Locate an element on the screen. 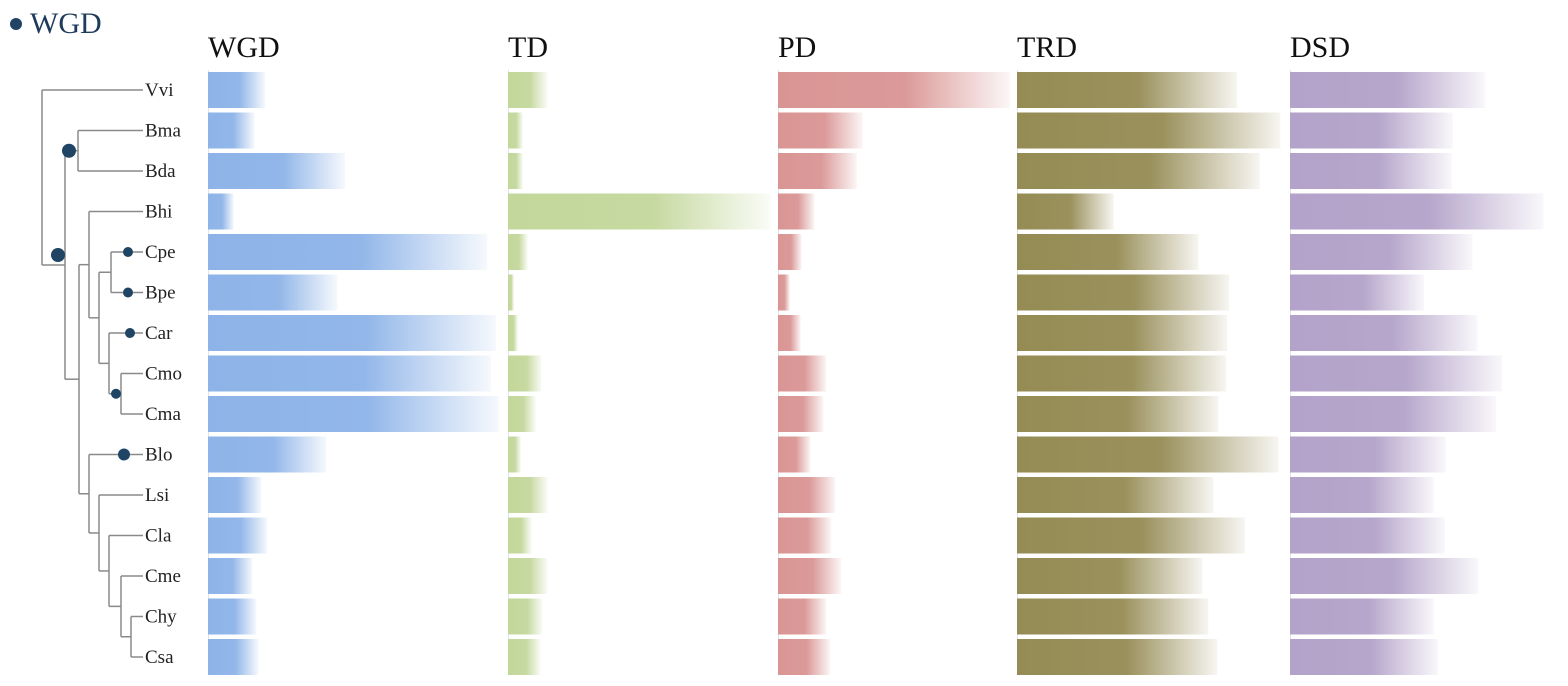 The height and width of the screenshot is (686, 1568). bar-wgd-cla is located at coordinates (238, 535).